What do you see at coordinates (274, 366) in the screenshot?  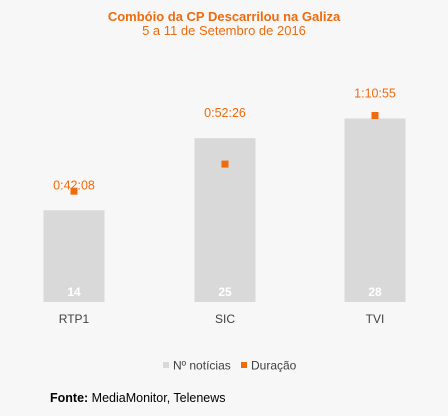 I see `legend-label-duration: Duração` at bounding box center [274, 366].